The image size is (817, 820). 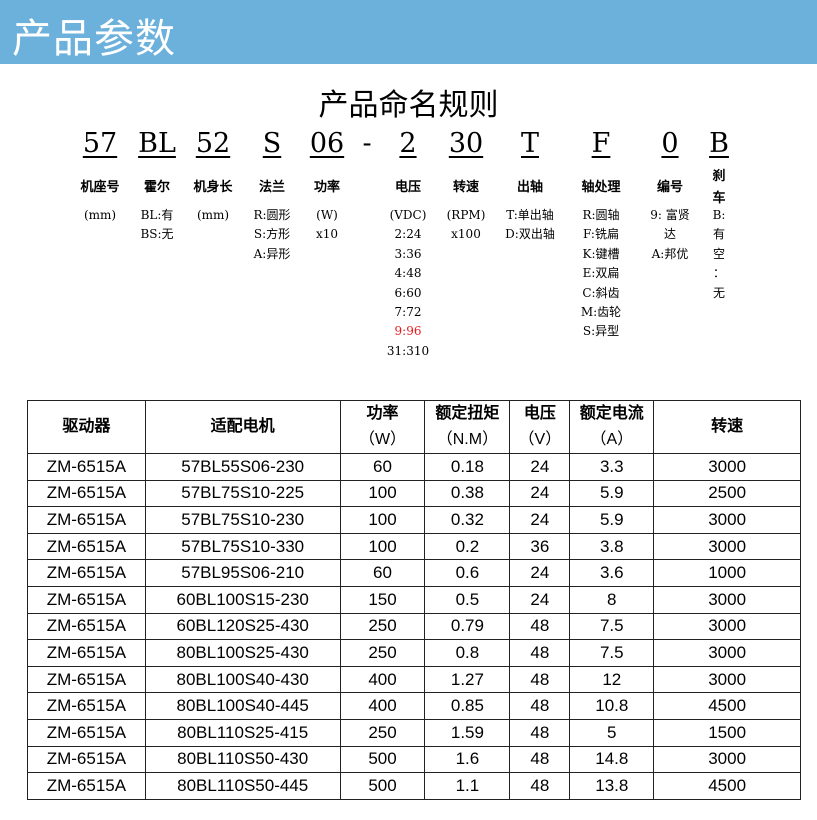 I want to click on table-cell: 0.5, so click(x=467, y=599).